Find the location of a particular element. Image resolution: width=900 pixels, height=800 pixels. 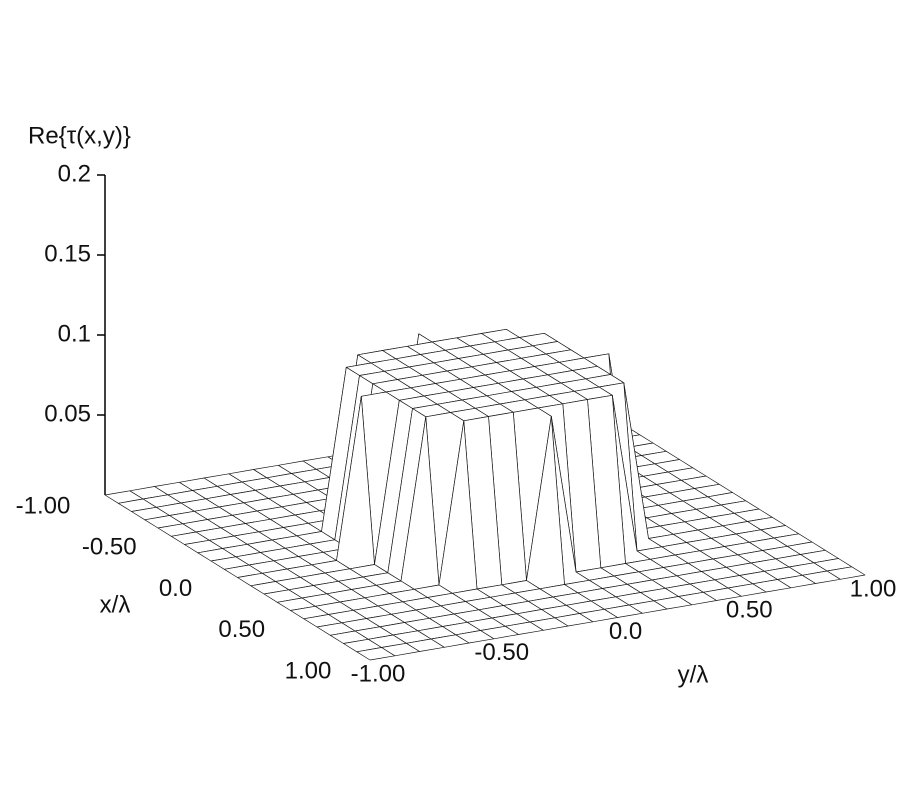

x-tick-label: -1.00 is located at coordinates (43, 505).